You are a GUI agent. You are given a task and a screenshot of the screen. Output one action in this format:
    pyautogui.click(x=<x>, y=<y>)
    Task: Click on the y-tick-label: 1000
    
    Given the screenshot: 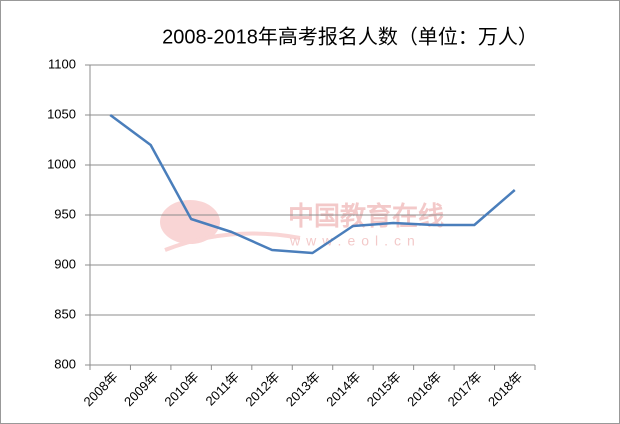 What is the action you would take?
    pyautogui.click(x=61, y=163)
    